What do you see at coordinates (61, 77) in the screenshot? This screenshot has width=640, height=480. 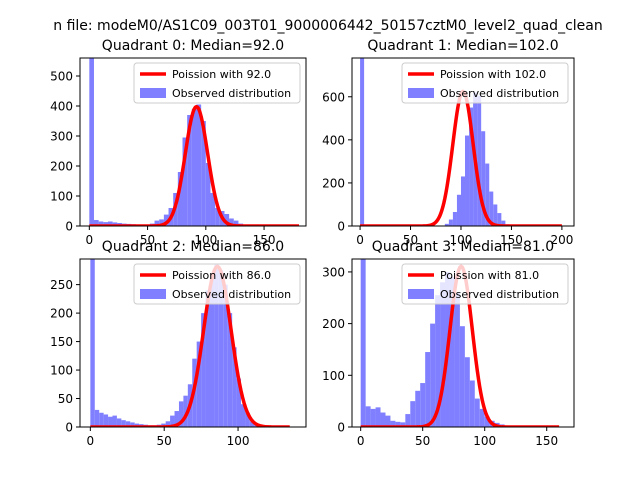 I see `y-tick-label: 500` at bounding box center [61, 77].